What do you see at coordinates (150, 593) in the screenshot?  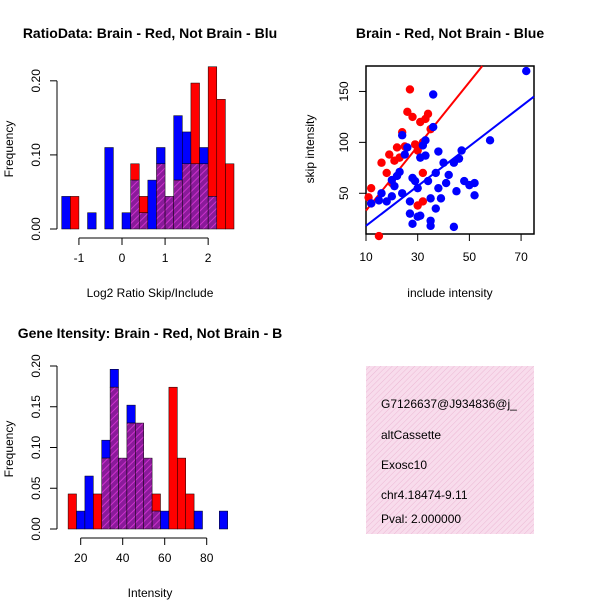 I see `intensity-xlabel: Intensity` at bounding box center [150, 593].